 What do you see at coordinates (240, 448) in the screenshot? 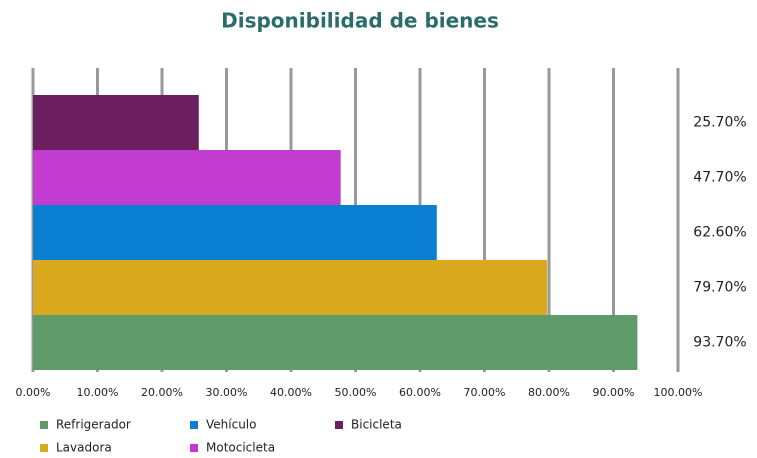
I see `legend-label: Motocicleta` at bounding box center [240, 448].